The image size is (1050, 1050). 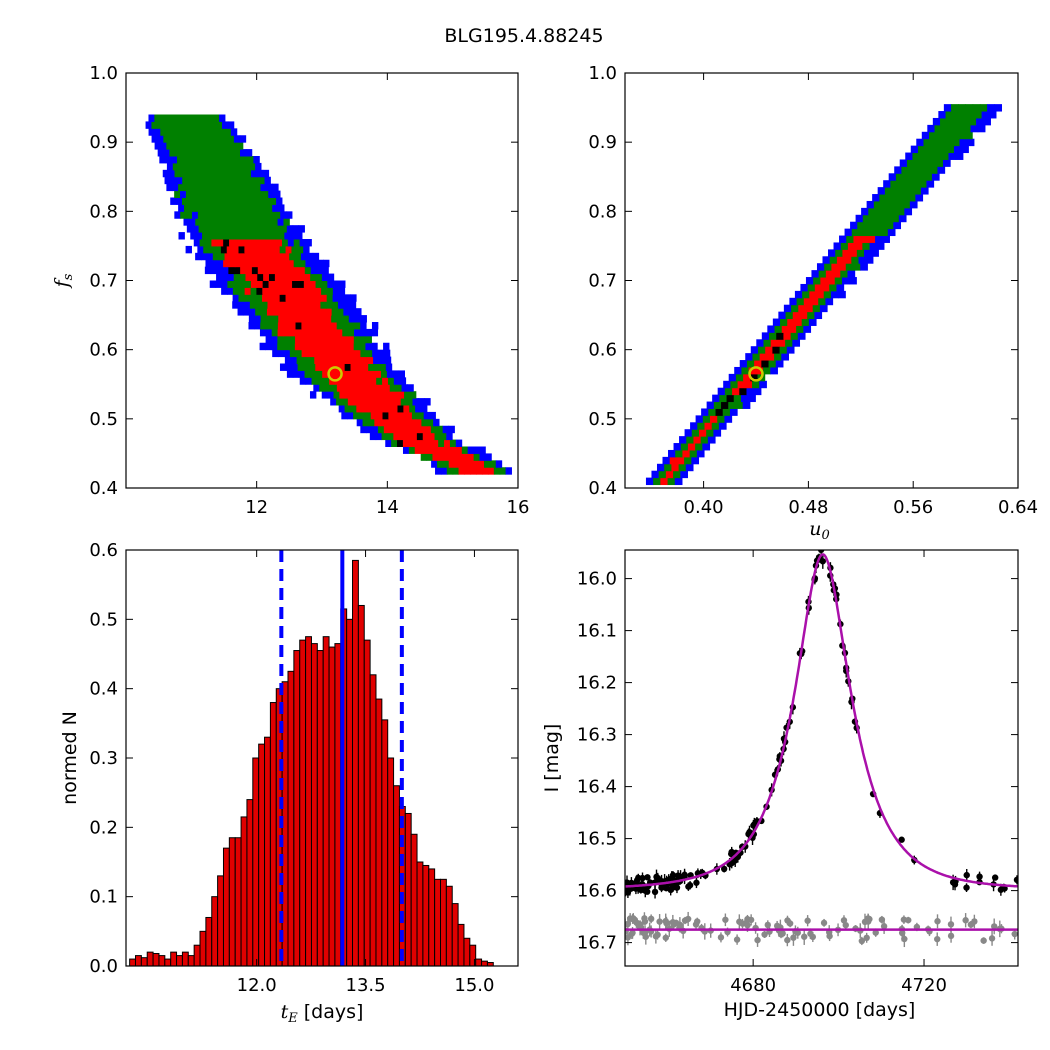 I want to click on y-tick-label: 16.0, so click(x=597, y=579).